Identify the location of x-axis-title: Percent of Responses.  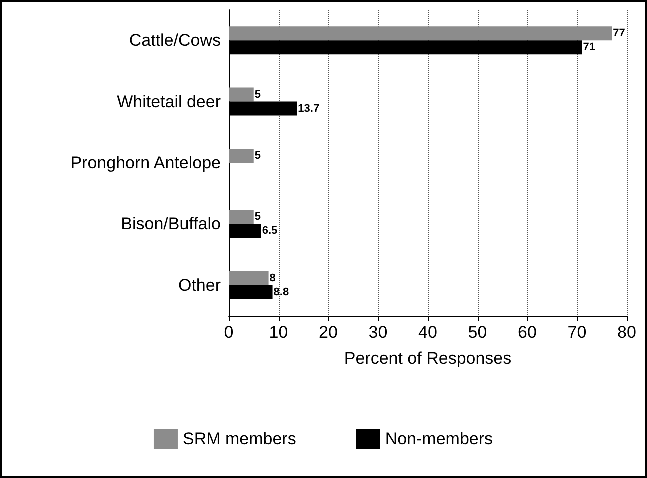
(428, 358).